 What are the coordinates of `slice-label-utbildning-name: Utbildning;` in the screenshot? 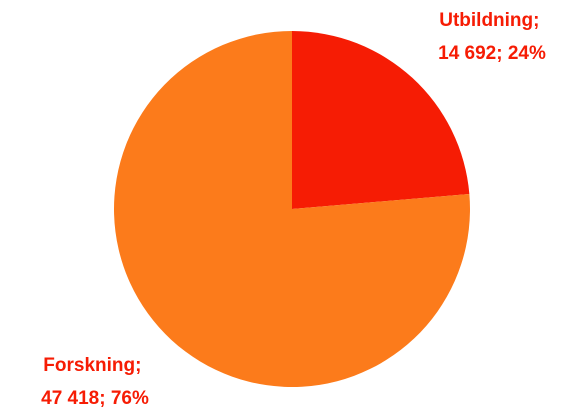 It's located at (489, 20).